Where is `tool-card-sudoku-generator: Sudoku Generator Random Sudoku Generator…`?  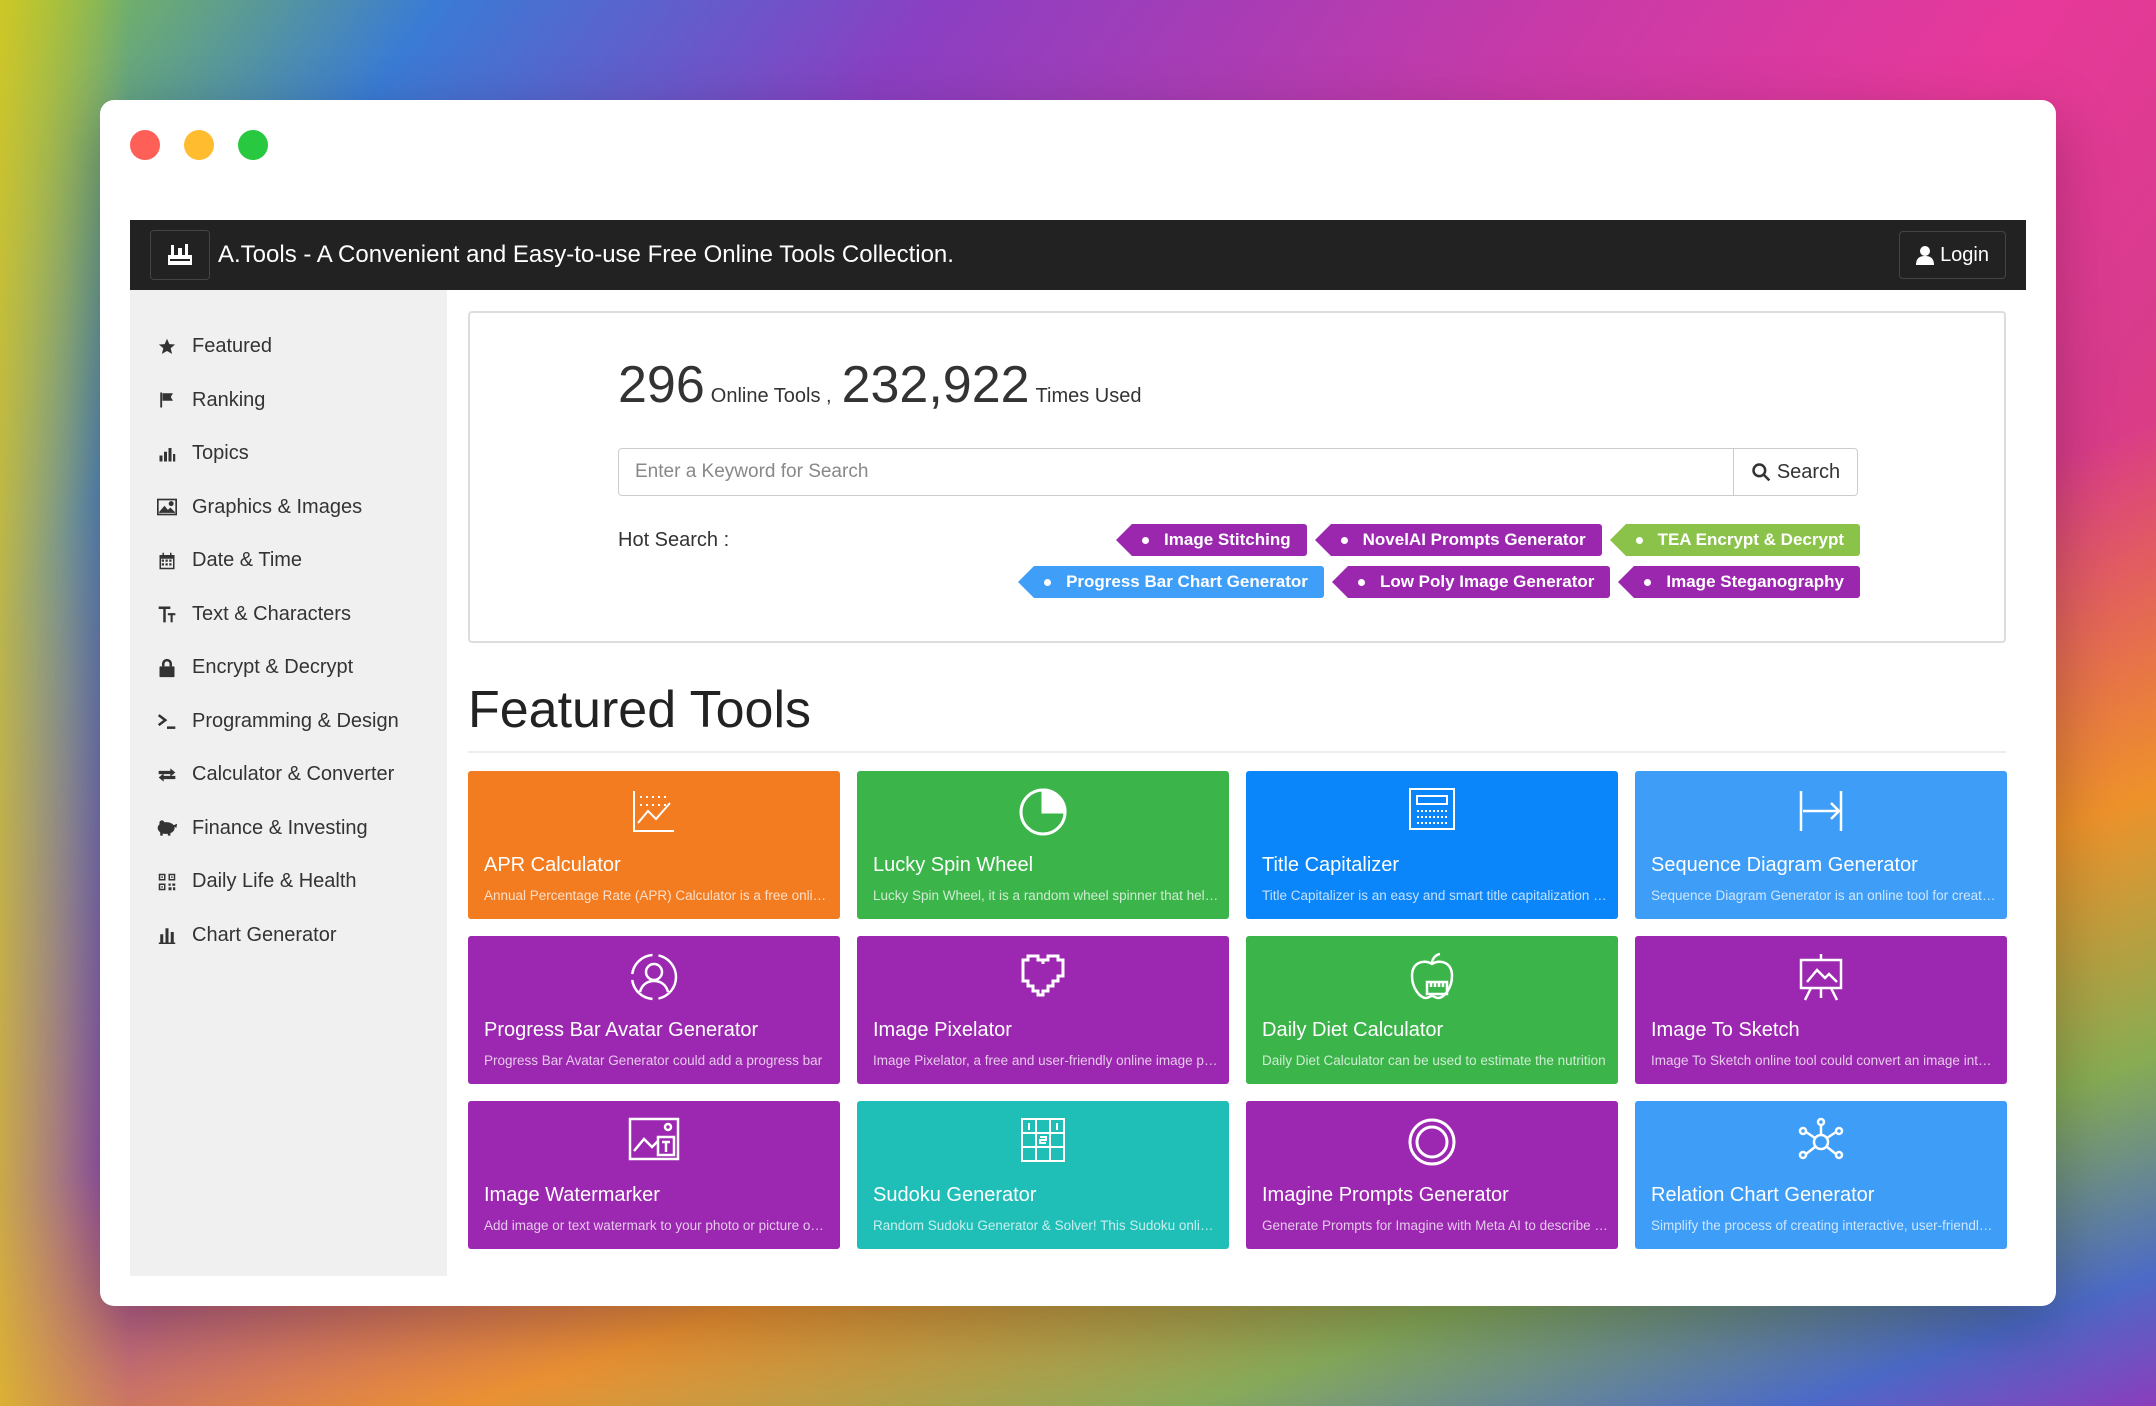
tool-card-sudoku-generator: Sudoku Generator Random Sudoku Generator… is located at coordinates (1043, 1175).